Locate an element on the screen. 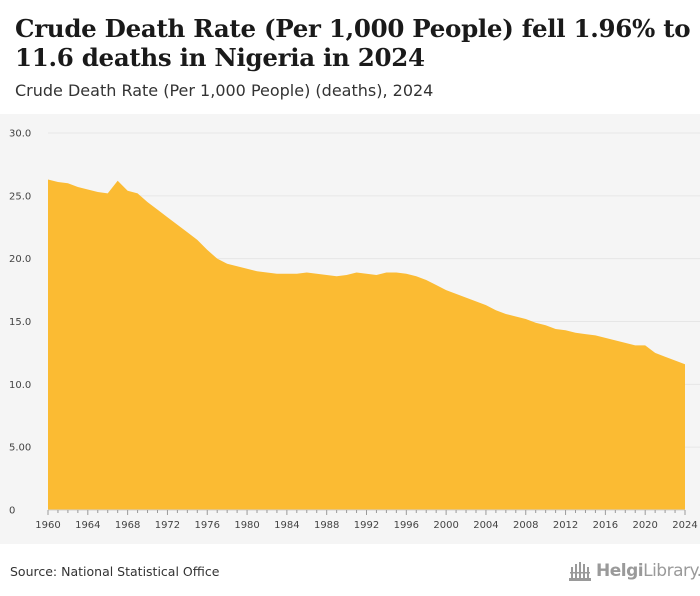  x-tick-label: 1968 is located at coordinates (127, 525).